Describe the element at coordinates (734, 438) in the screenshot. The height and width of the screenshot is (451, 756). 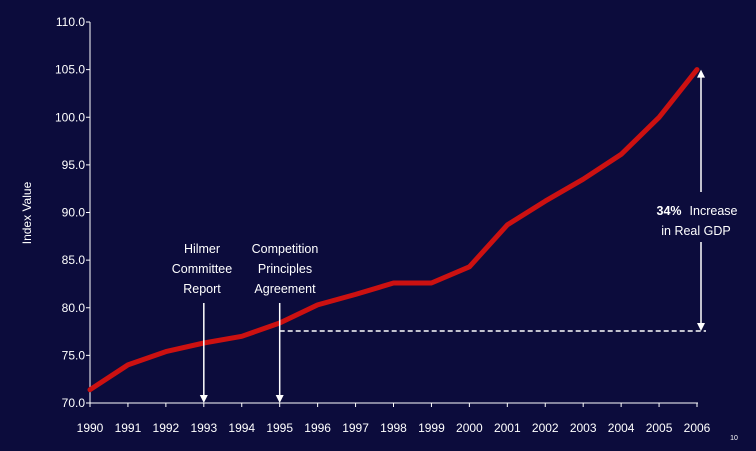
I see `page-number: 10` at that location.